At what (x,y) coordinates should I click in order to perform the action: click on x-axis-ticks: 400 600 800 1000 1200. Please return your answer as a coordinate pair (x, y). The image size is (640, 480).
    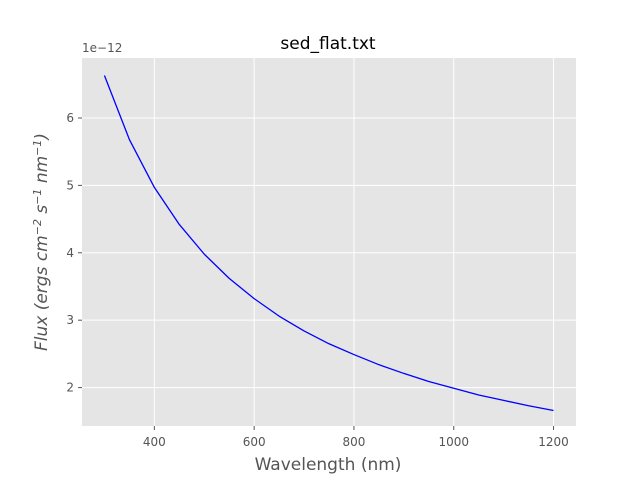
    Looking at the image, I should click on (356, 437).